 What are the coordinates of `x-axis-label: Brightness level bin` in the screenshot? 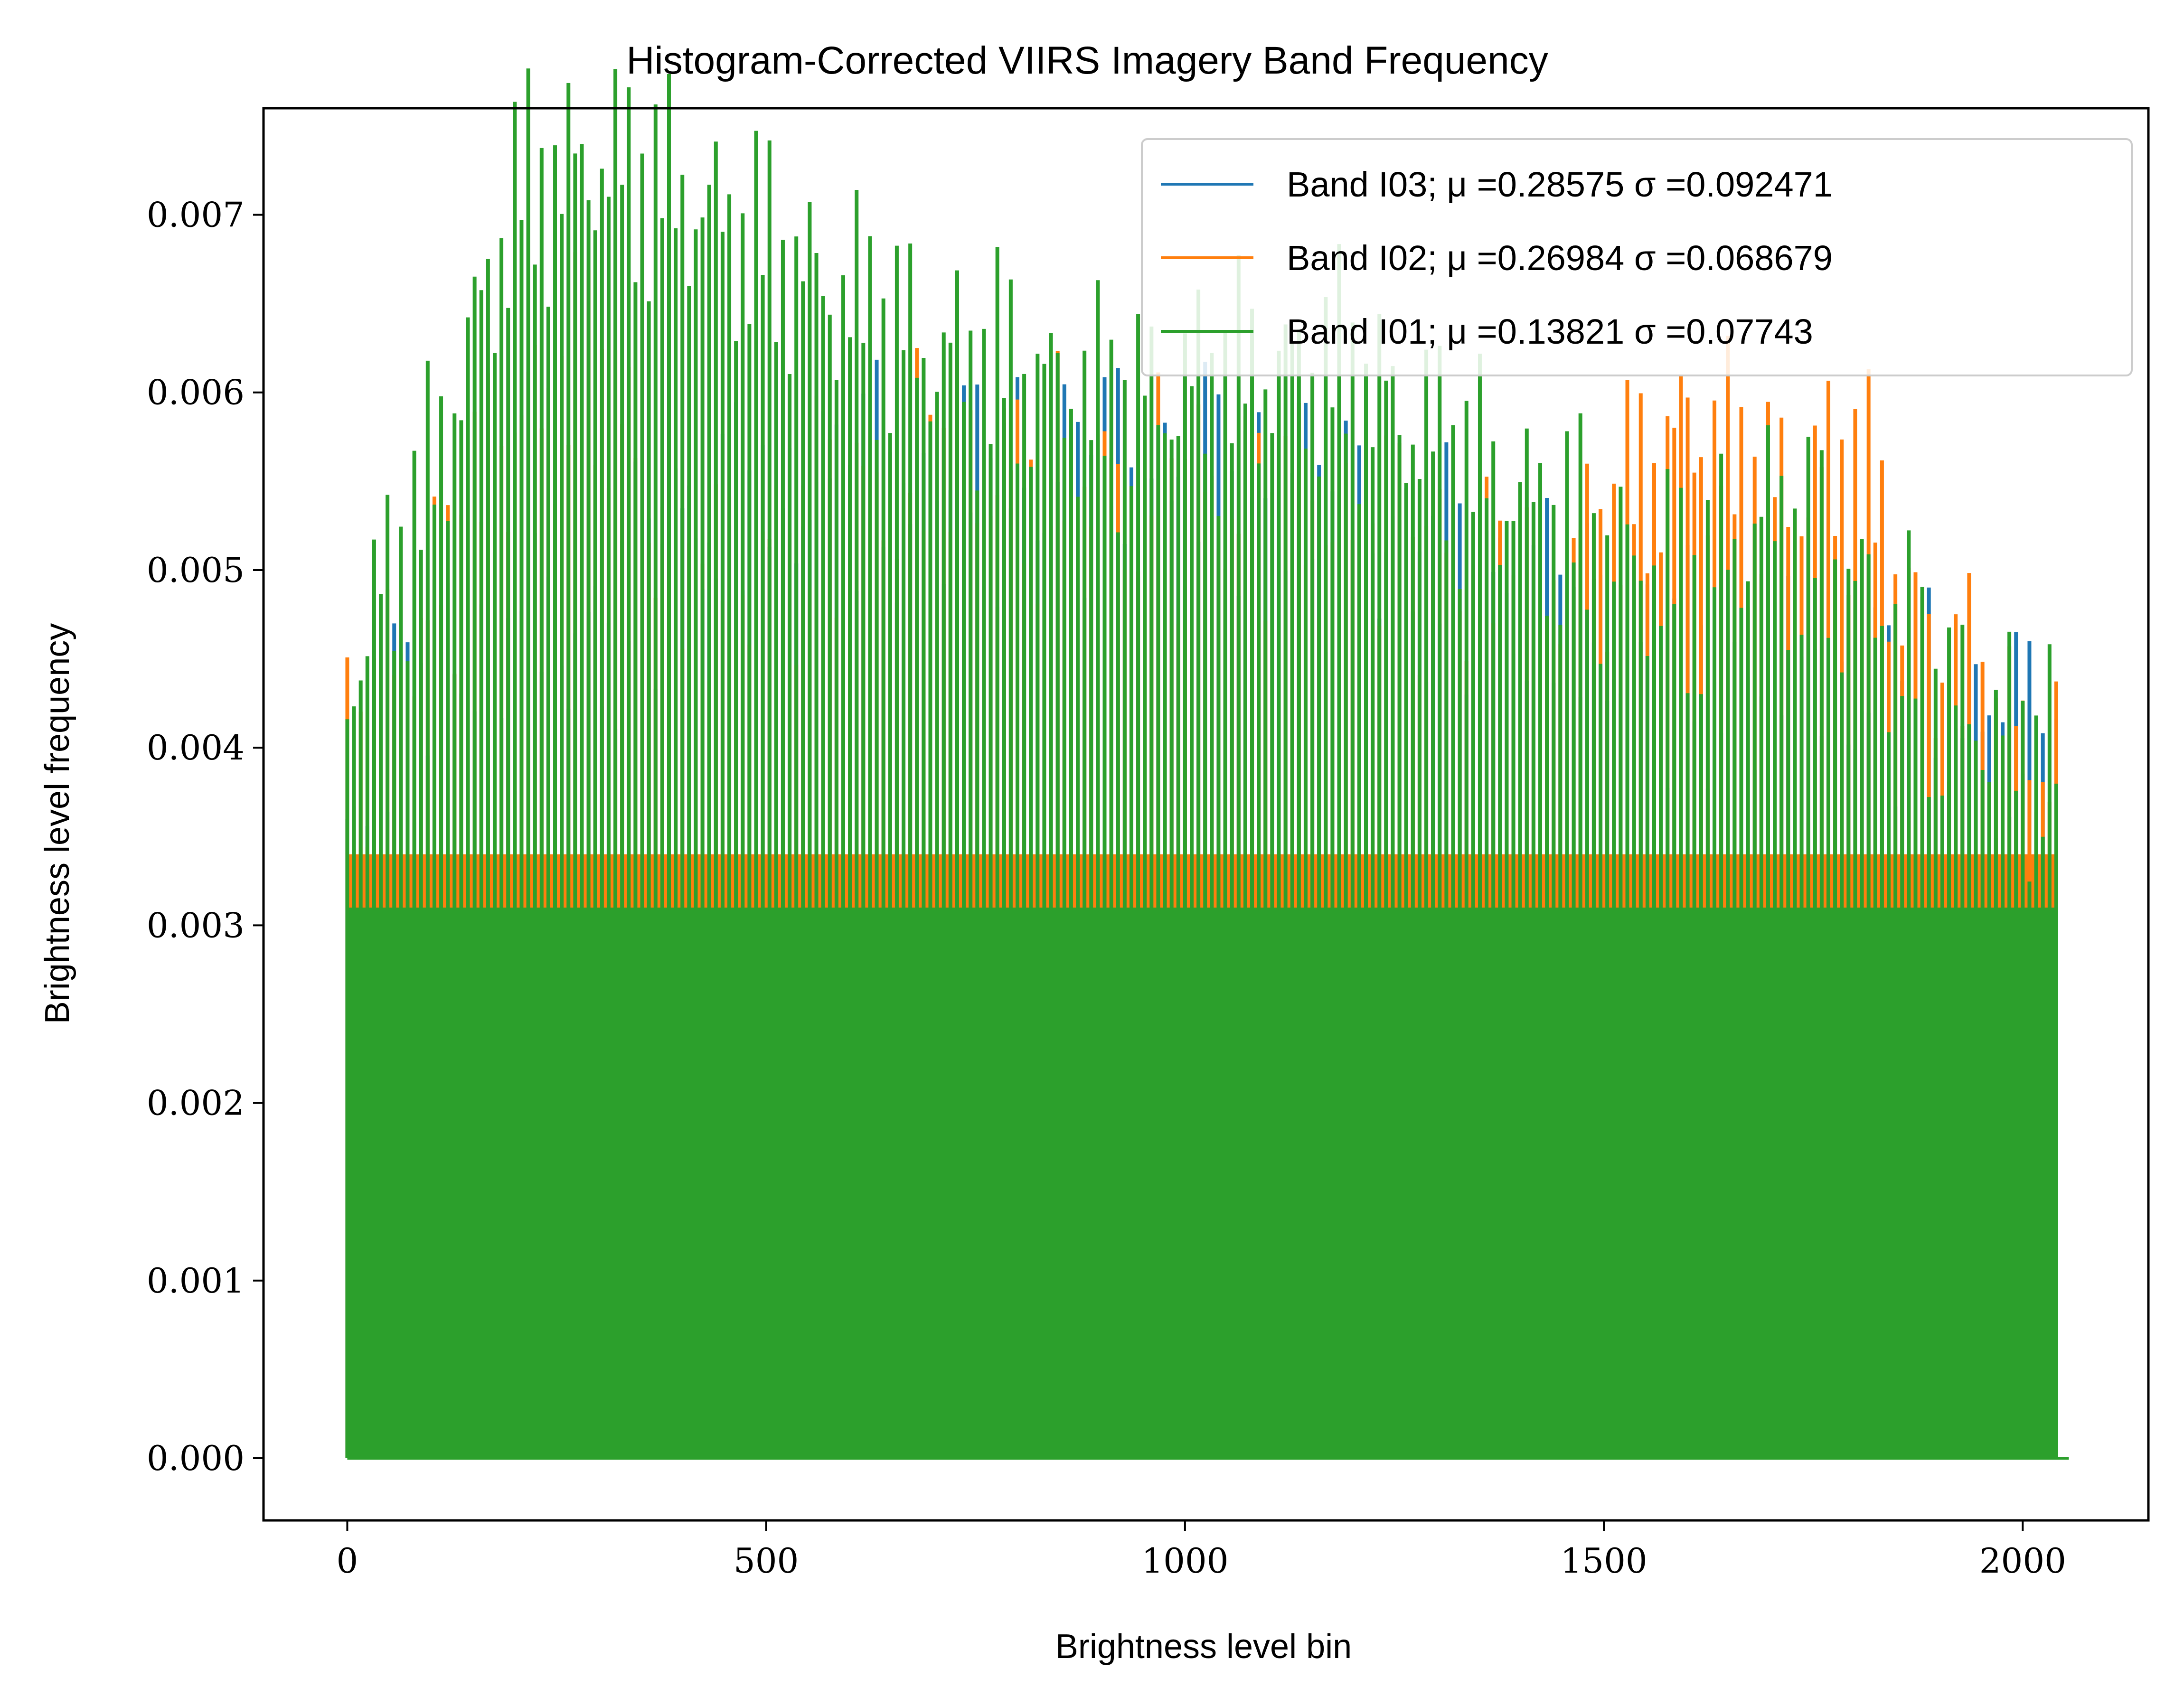 It's located at (1203, 1647).